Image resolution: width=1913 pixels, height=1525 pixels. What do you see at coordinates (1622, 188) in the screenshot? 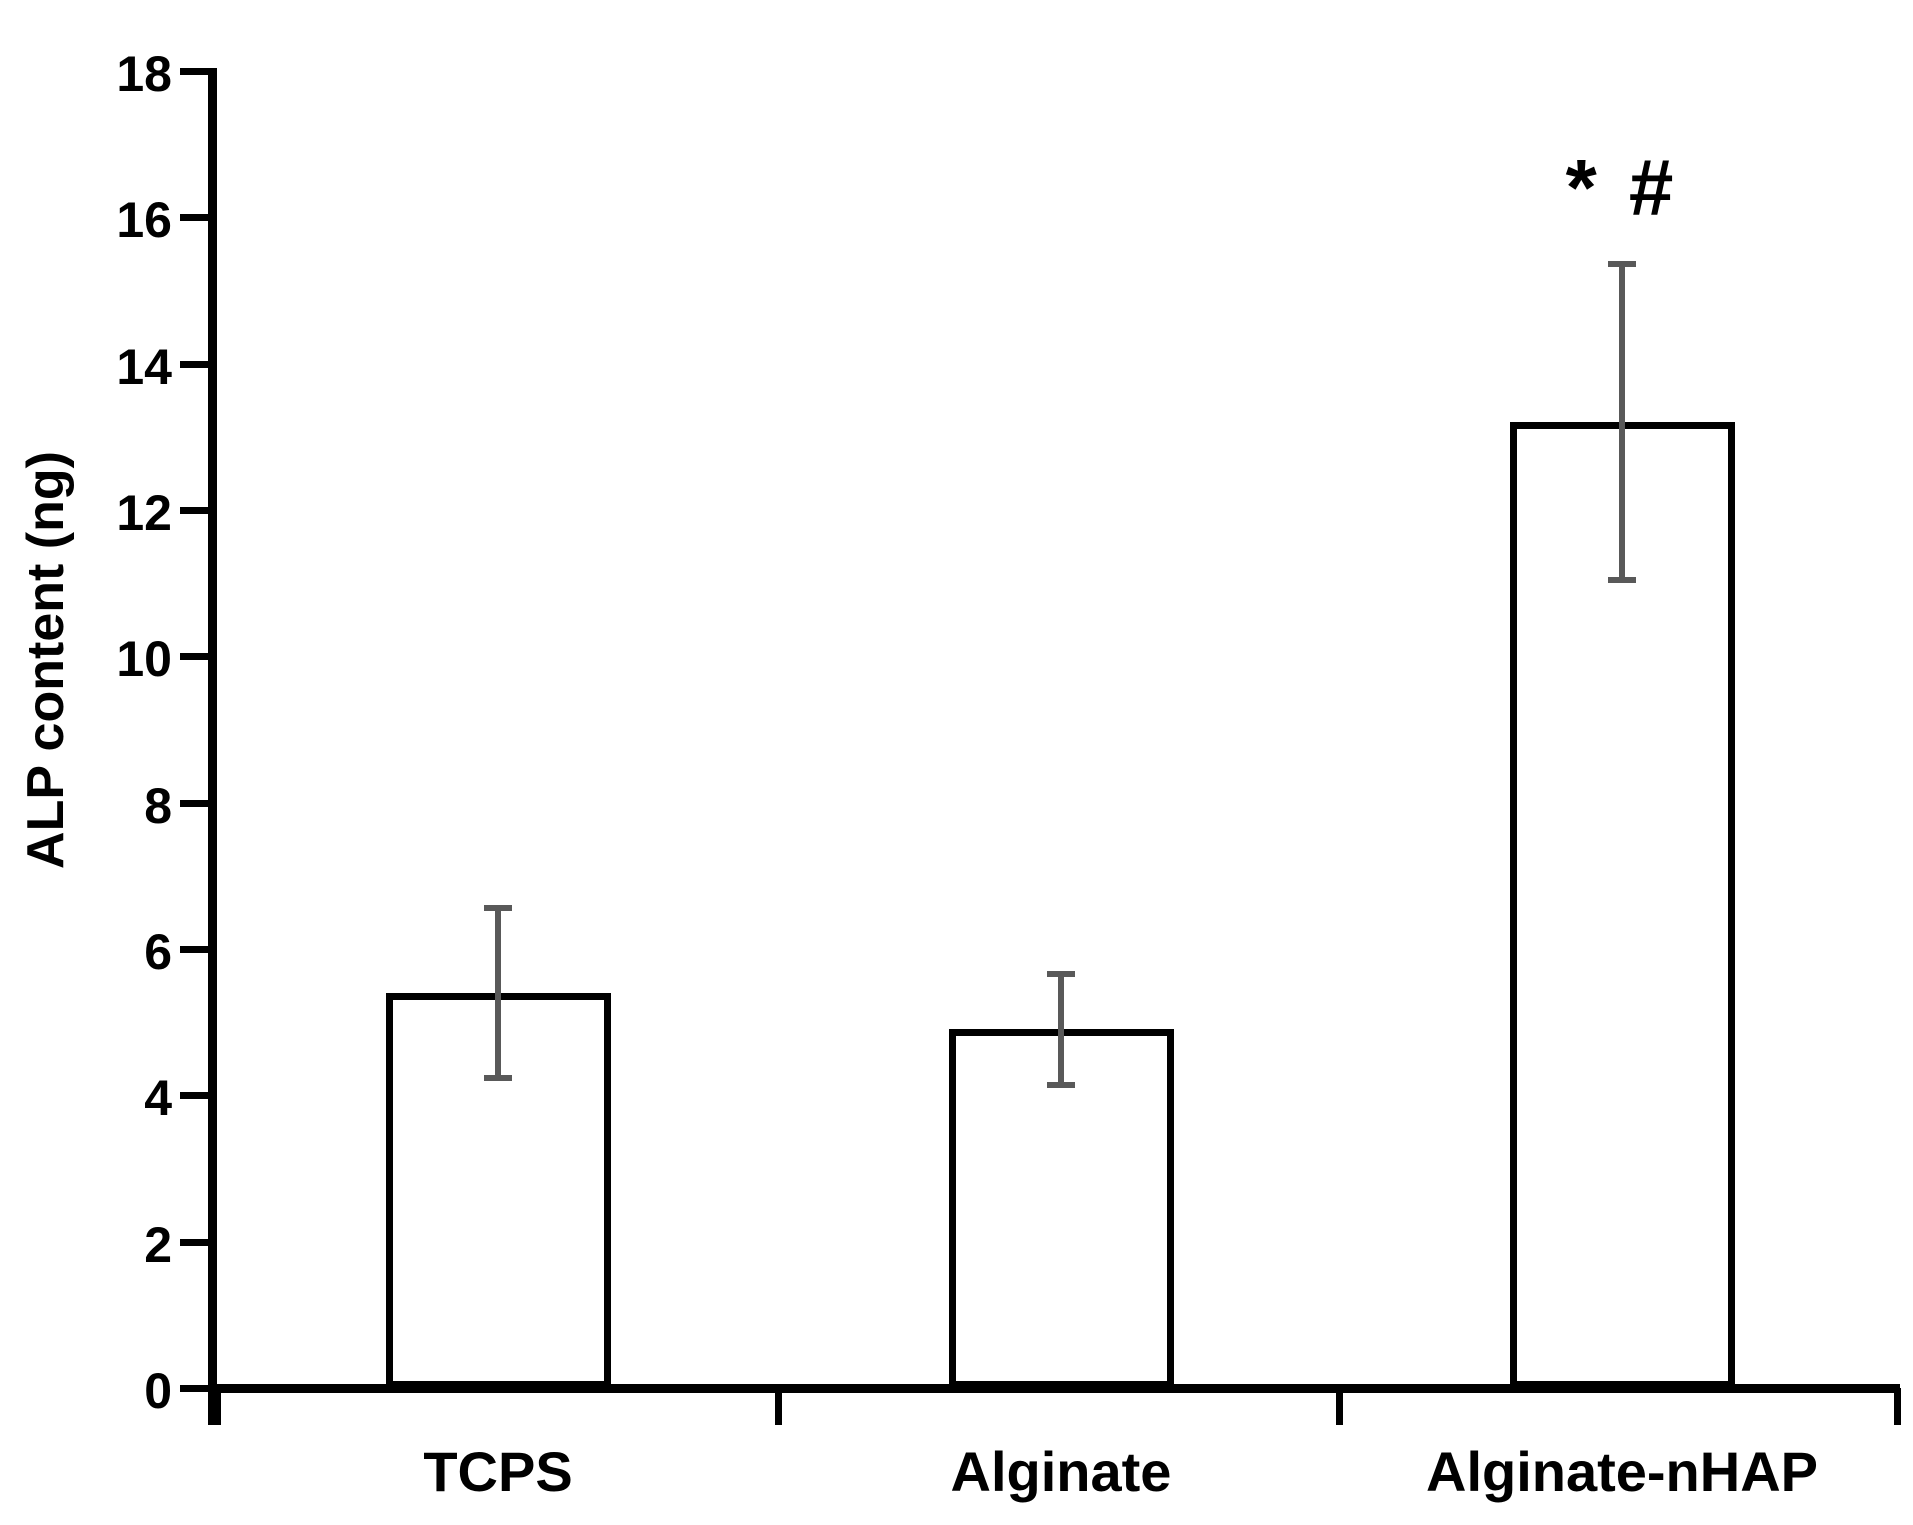
I see `significance-annotation: * #` at bounding box center [1622, 188].